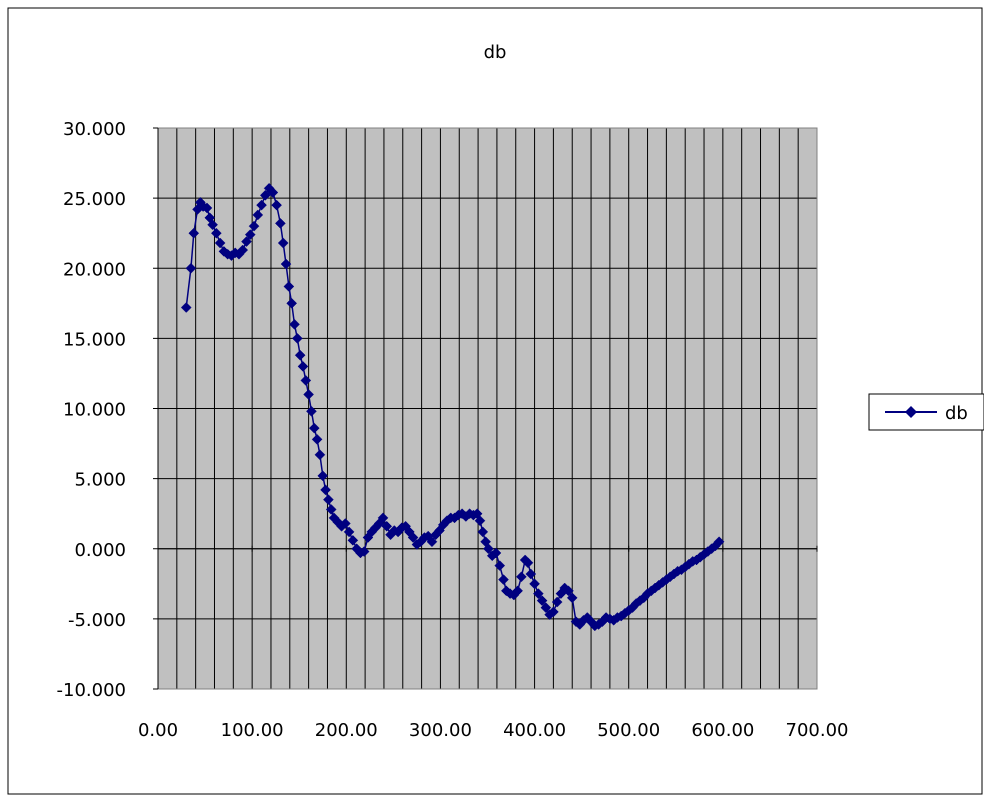 Image resolution: width=984 pixels, height=801 pixels. What do you see at coordinates (817, 730) in the screenshot?
I see `x-tick-label: 700.00` at bounding box center [817, 730].